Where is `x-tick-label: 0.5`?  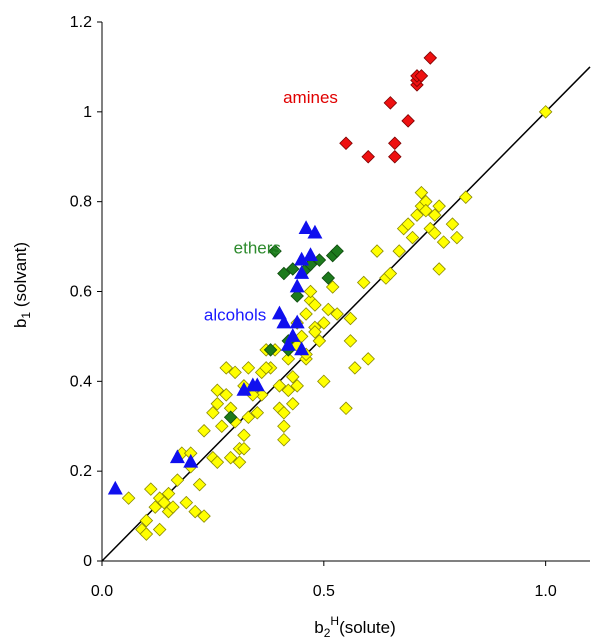 x-tick-label: 0.5 is located at coordinates (324, 591).